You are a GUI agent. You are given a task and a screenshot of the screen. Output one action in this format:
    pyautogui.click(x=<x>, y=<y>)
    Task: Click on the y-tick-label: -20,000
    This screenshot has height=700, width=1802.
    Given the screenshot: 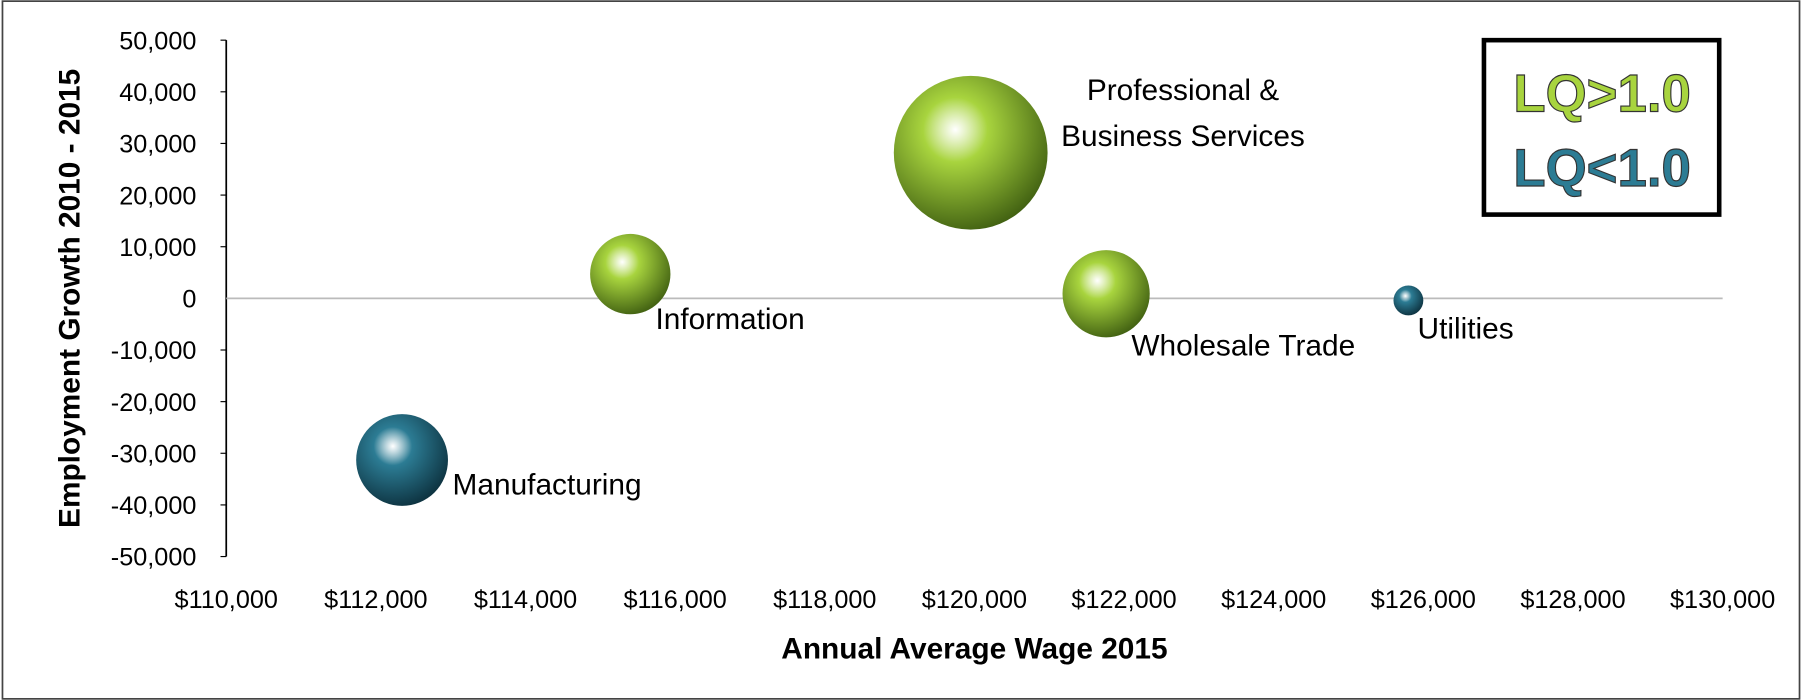 What is the action you would take?
    pyautogui.click(x=154, y=403)
    